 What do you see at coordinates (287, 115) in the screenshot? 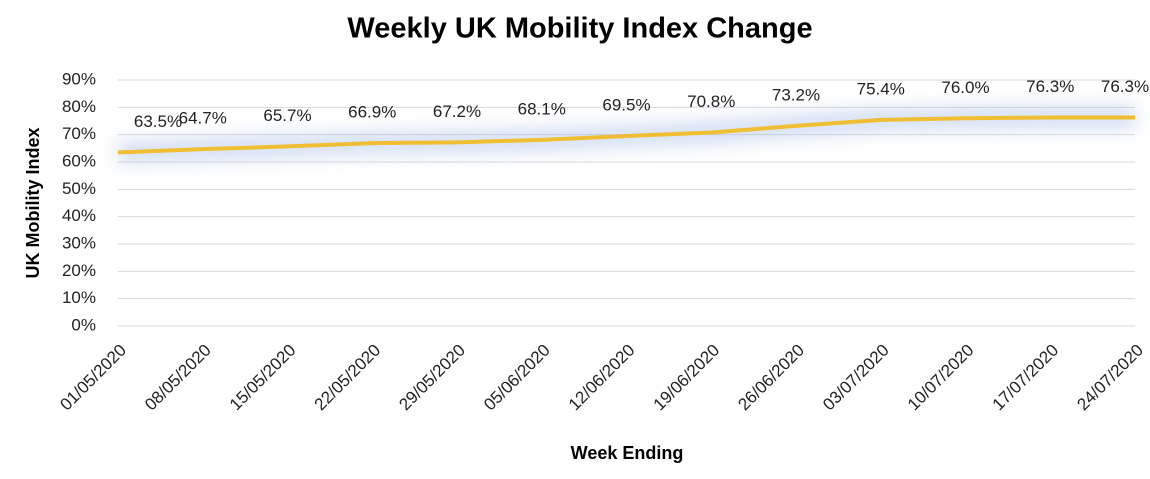
I see `data-label: 65.7%` at bounding box center [287, 115].